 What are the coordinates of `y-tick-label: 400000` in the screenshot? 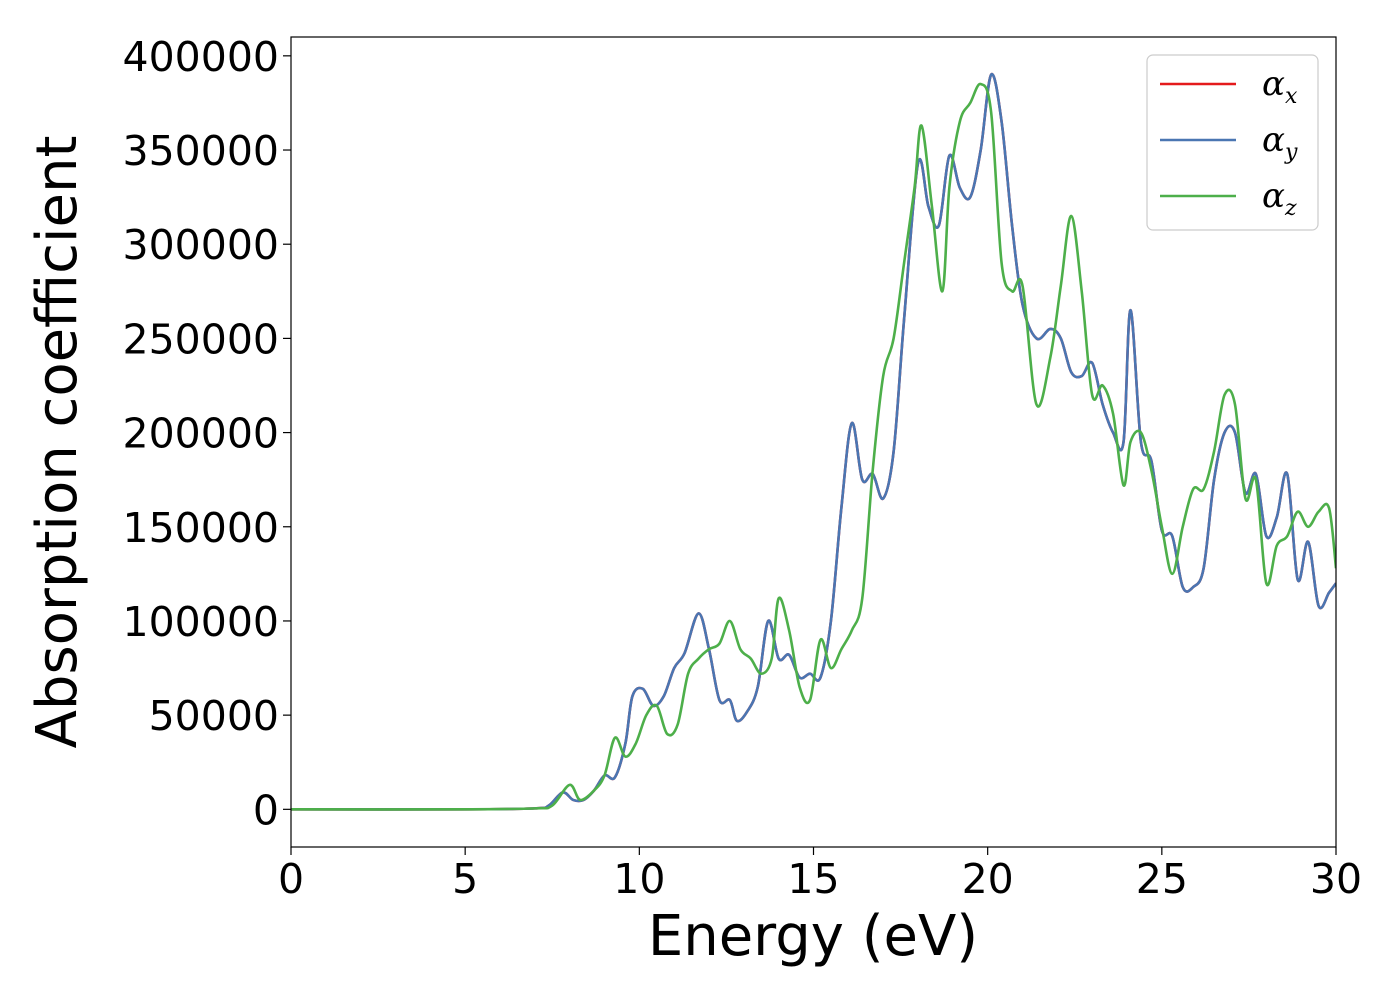 It's located at (200, 57).